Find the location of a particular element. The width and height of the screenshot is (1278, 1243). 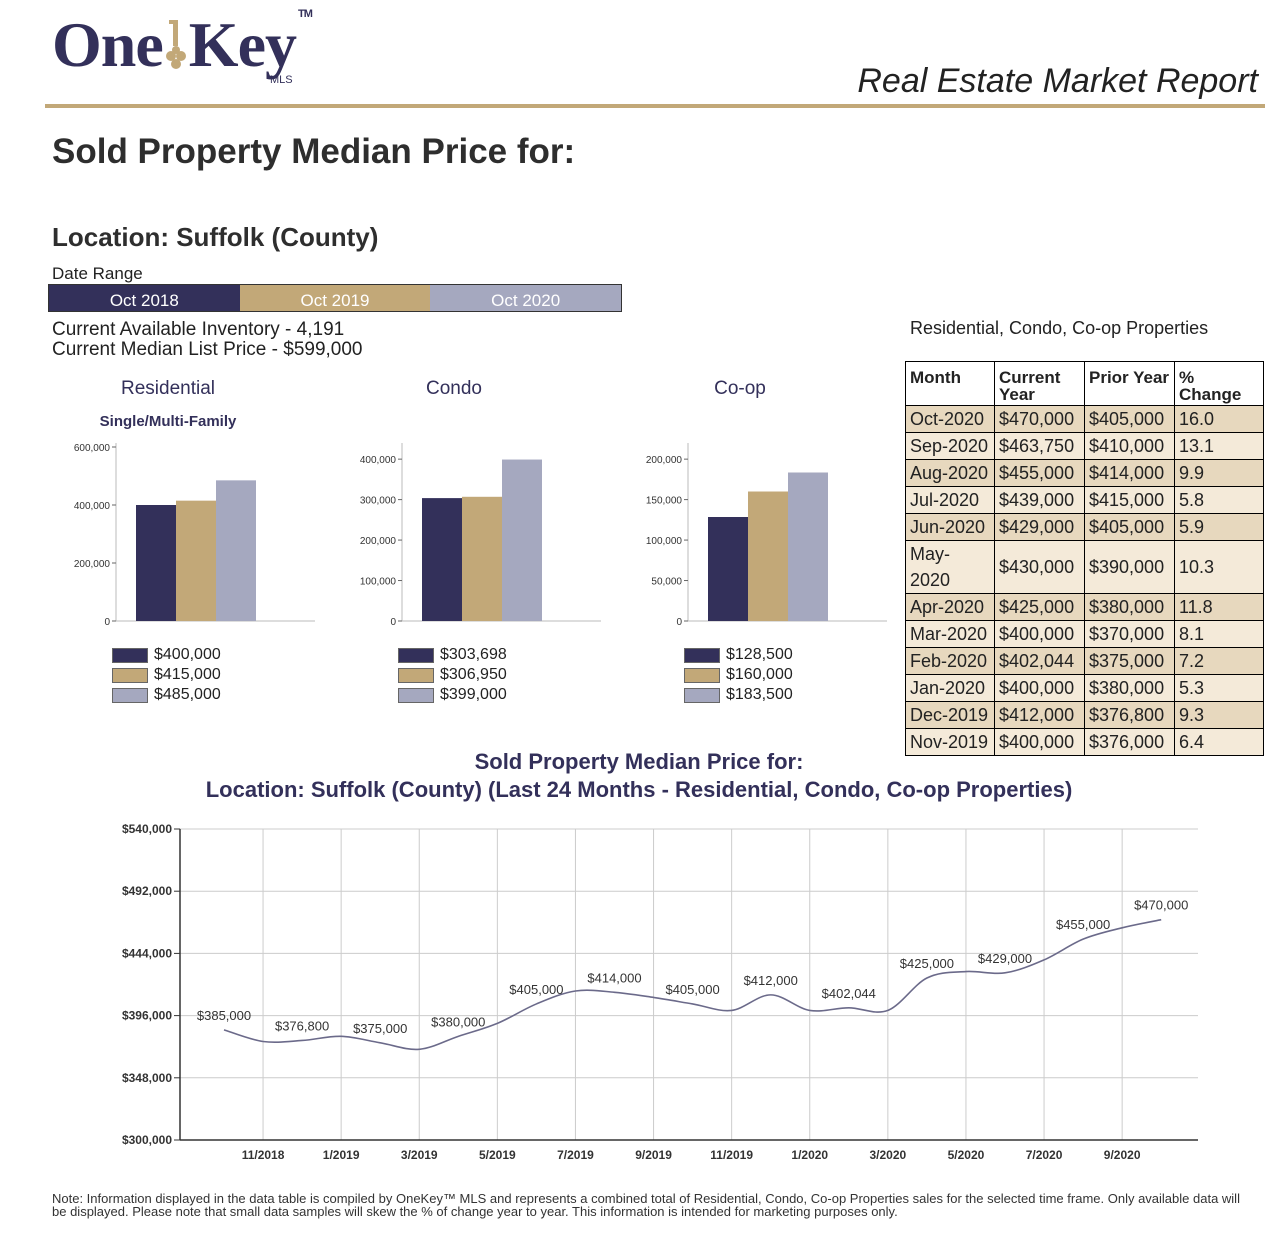

condo-bar-chart: 0 100,000 200,000 300,000 400,000 is located at coordinates (480, 535).